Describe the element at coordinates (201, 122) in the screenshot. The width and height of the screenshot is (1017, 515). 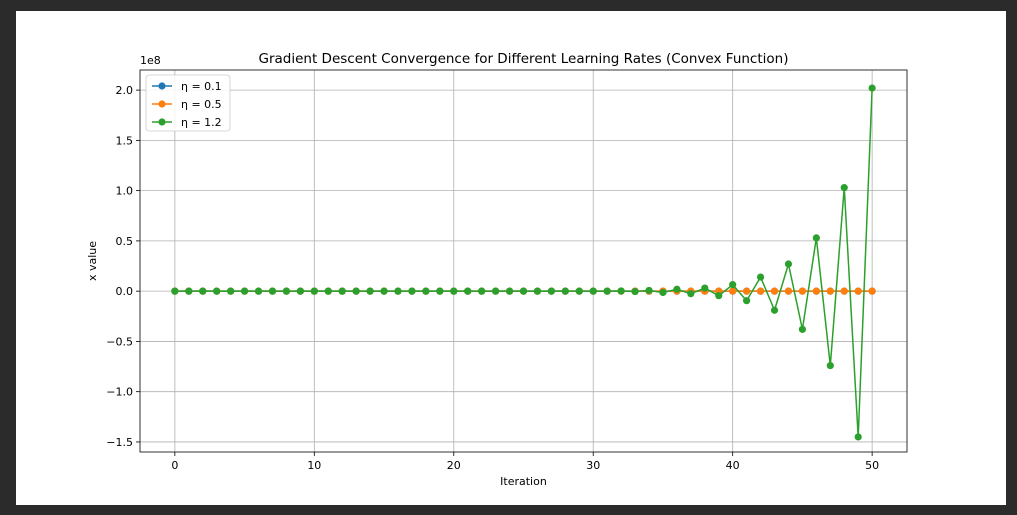
I see `legend-label: η = 1.2` at that location.